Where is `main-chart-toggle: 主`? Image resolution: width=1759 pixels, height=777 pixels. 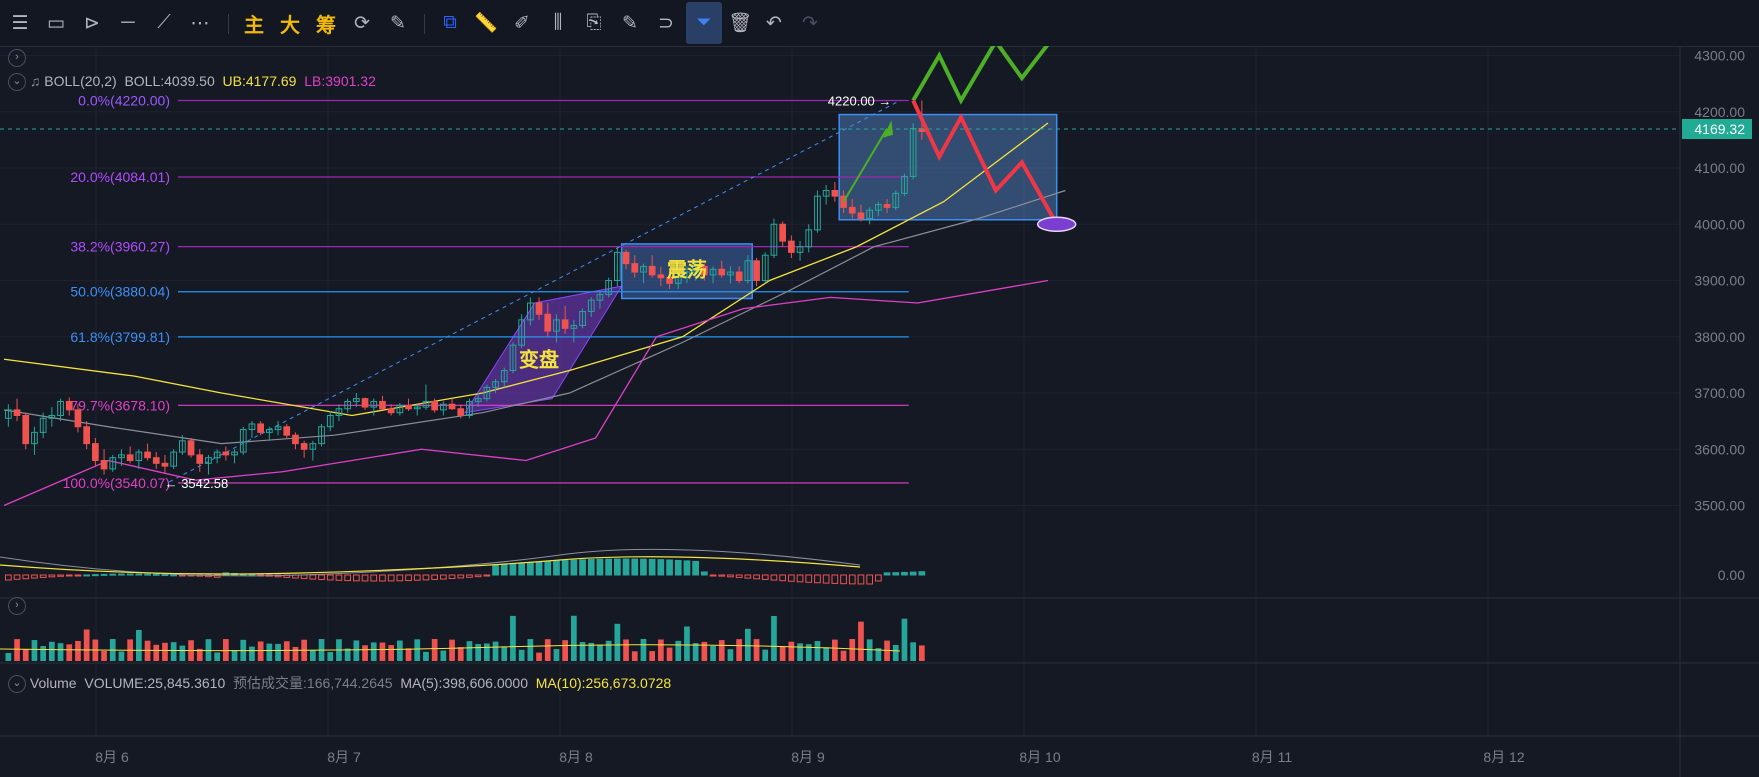 main-chart-toggle: 主 is located at coordinates (254, 25).